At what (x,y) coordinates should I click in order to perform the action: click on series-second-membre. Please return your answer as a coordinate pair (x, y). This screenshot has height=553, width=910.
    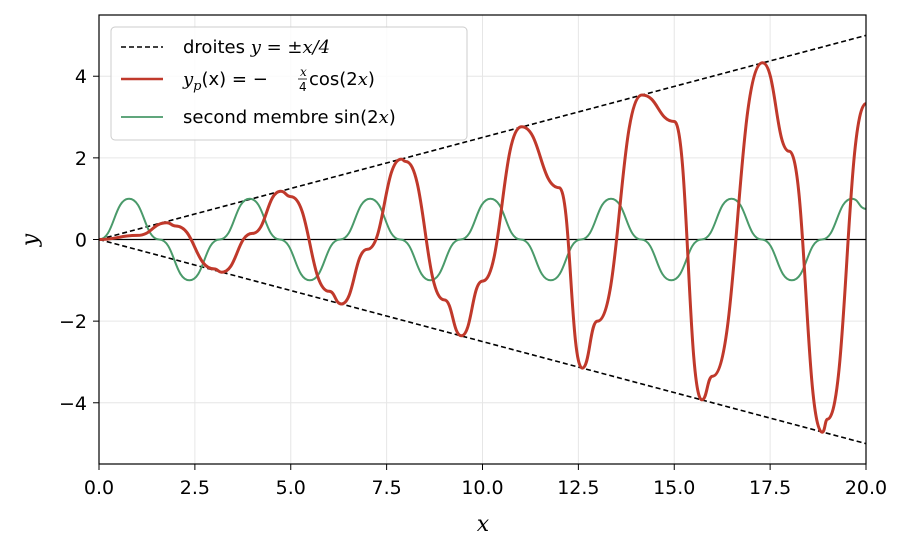
    Looking at the image, I should click on (482, 239).